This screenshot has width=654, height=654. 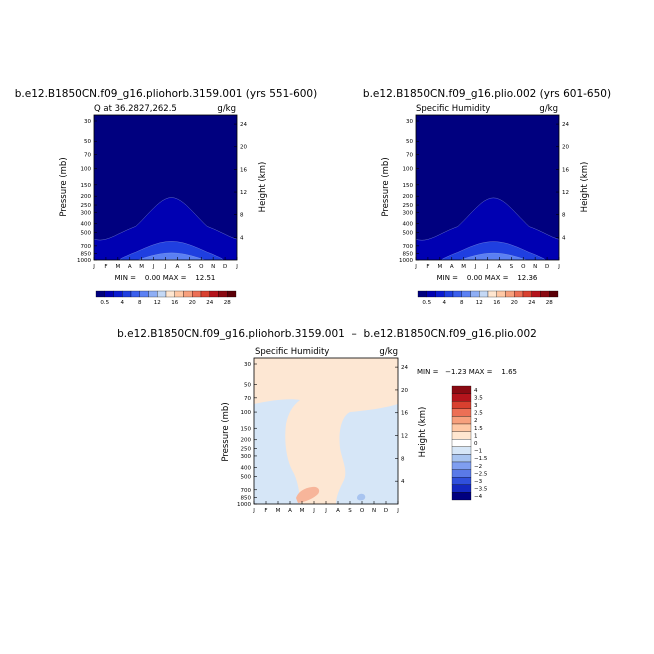 I want to click on colorbar-label: 3, so click(x=476, y=406).